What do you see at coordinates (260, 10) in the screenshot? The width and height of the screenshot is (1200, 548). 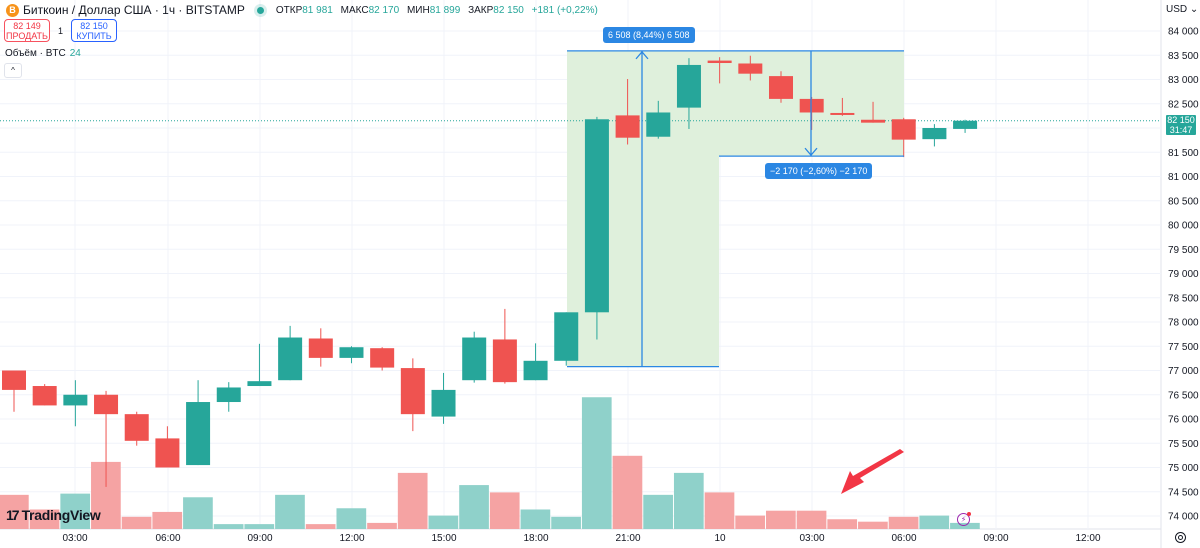 I see `market-open-status-icon` at bounding box center [260, 10].